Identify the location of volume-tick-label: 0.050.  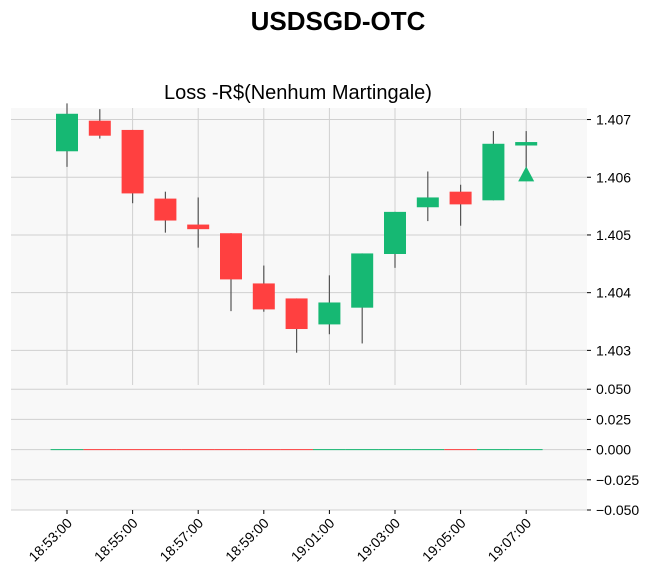
(613, 389).